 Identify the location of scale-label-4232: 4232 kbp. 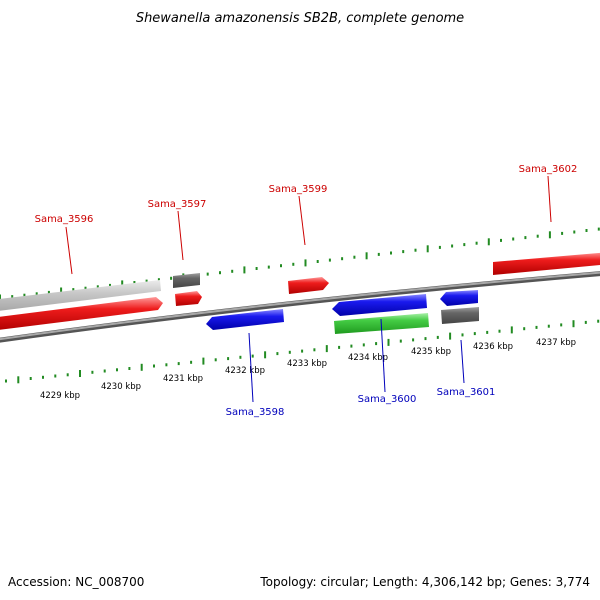
(245, 371).